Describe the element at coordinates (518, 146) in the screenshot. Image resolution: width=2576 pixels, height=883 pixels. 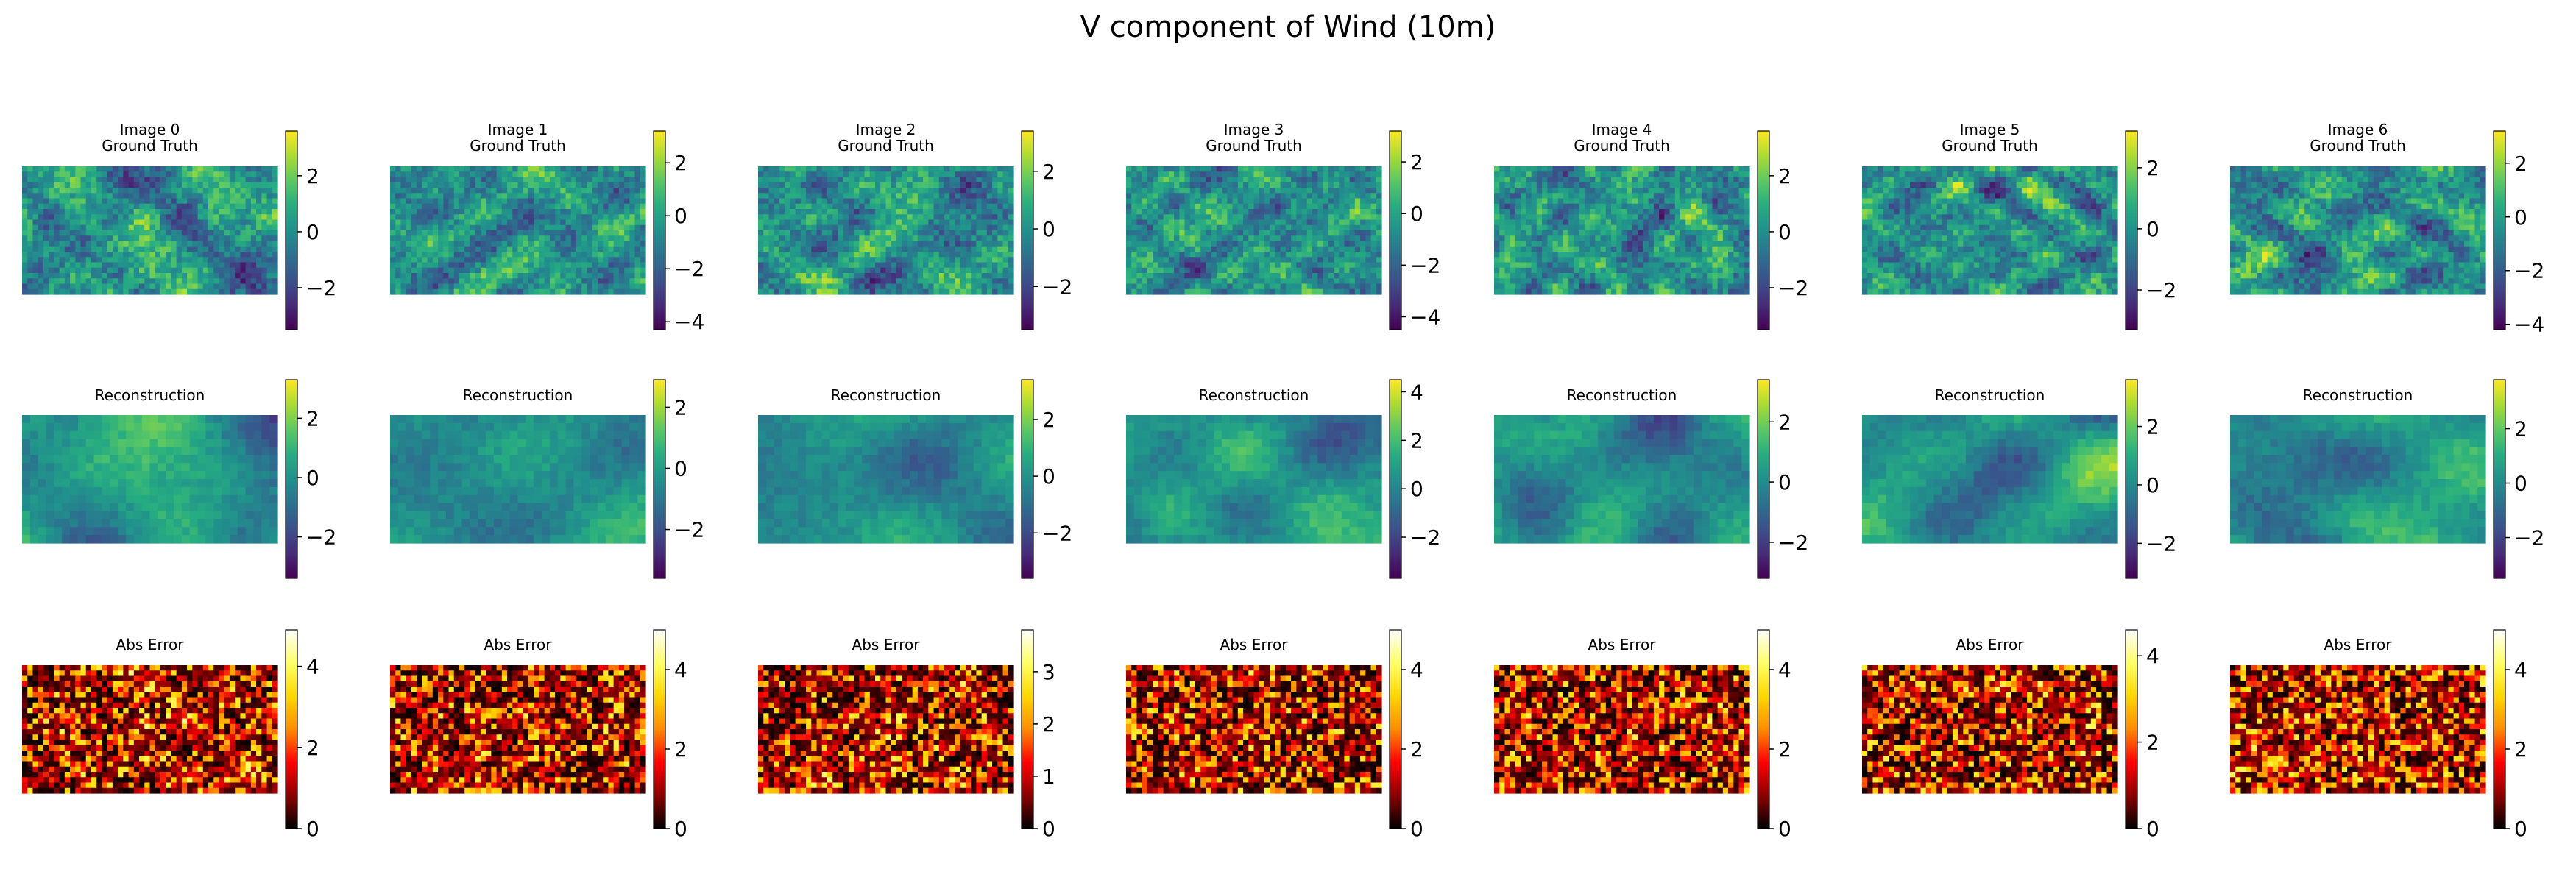
I see `panel-row-title: Ground Truth` at that location.